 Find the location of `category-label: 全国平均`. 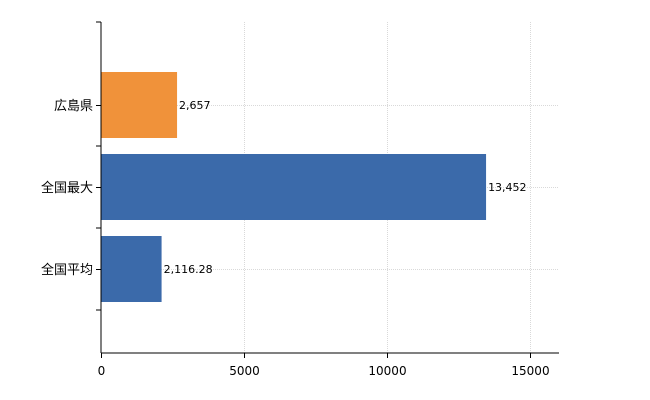

category-label: 全国平均 is located at coordinates (67, 270).